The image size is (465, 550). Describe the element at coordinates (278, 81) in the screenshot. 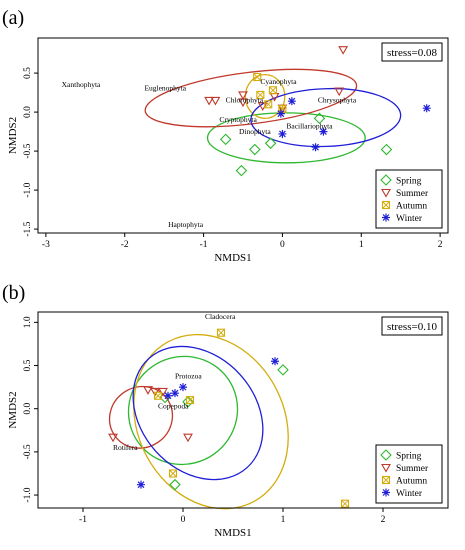

I see `annotation-label: Cyanophyta` at that location.